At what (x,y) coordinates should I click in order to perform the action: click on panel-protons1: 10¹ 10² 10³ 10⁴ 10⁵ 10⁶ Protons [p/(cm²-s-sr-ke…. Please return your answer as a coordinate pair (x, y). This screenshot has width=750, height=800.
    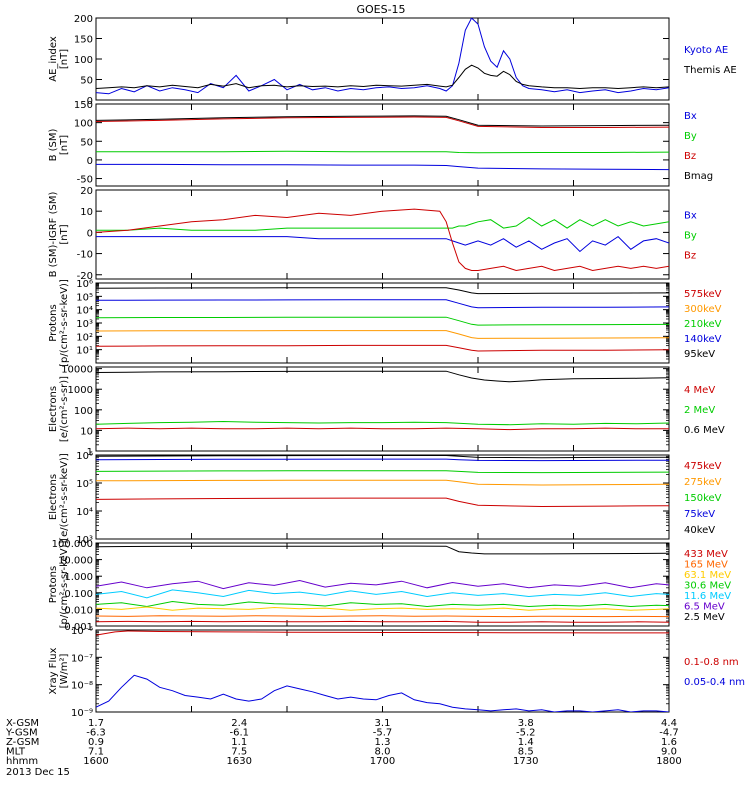
    Looking at the image, I should click on (385, 323).